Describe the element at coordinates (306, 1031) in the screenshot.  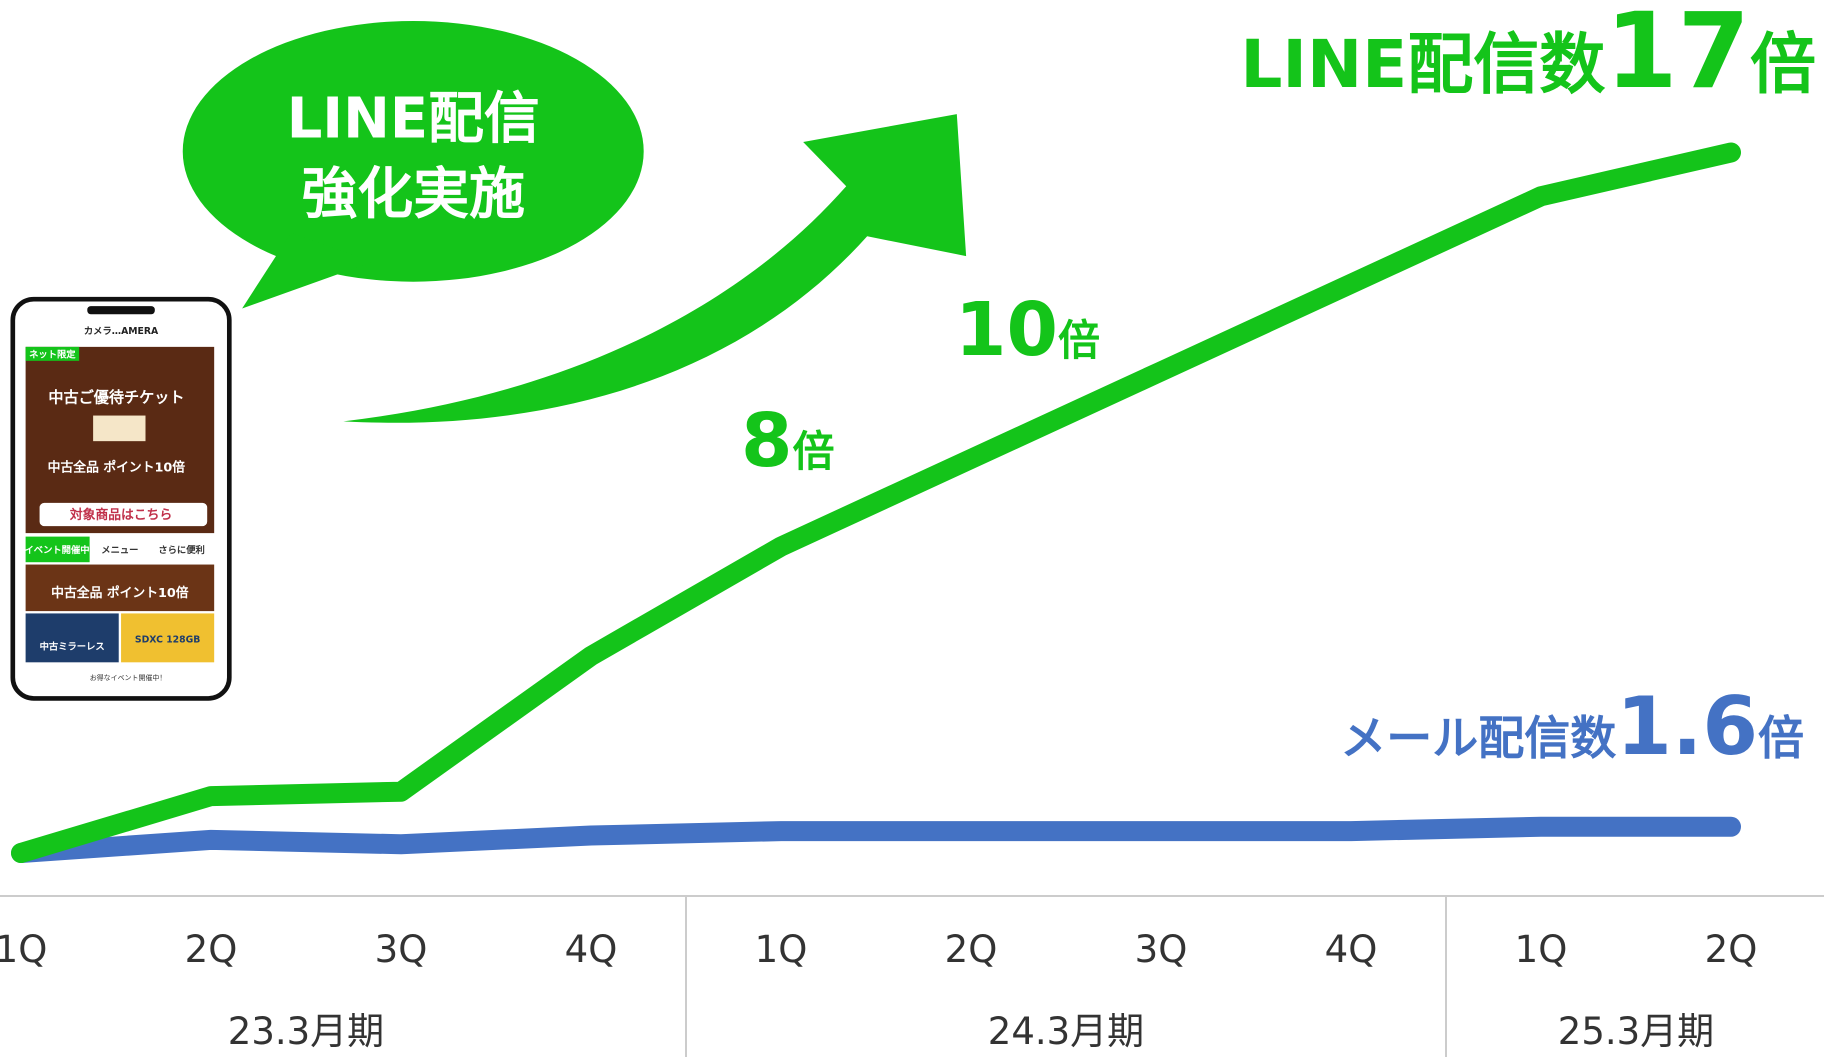
I see `period-label: 23.3月期` at that location.